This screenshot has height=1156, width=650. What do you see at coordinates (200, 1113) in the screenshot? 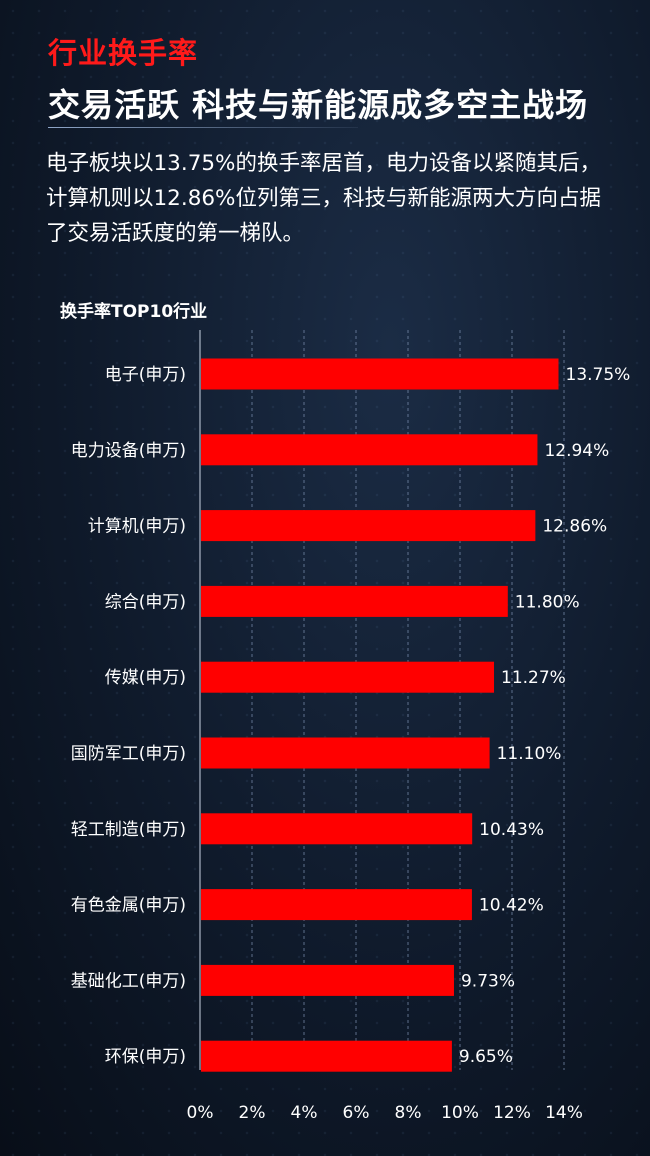
I see `x-tick-label: 0%` at bounding box center [200, 1113].